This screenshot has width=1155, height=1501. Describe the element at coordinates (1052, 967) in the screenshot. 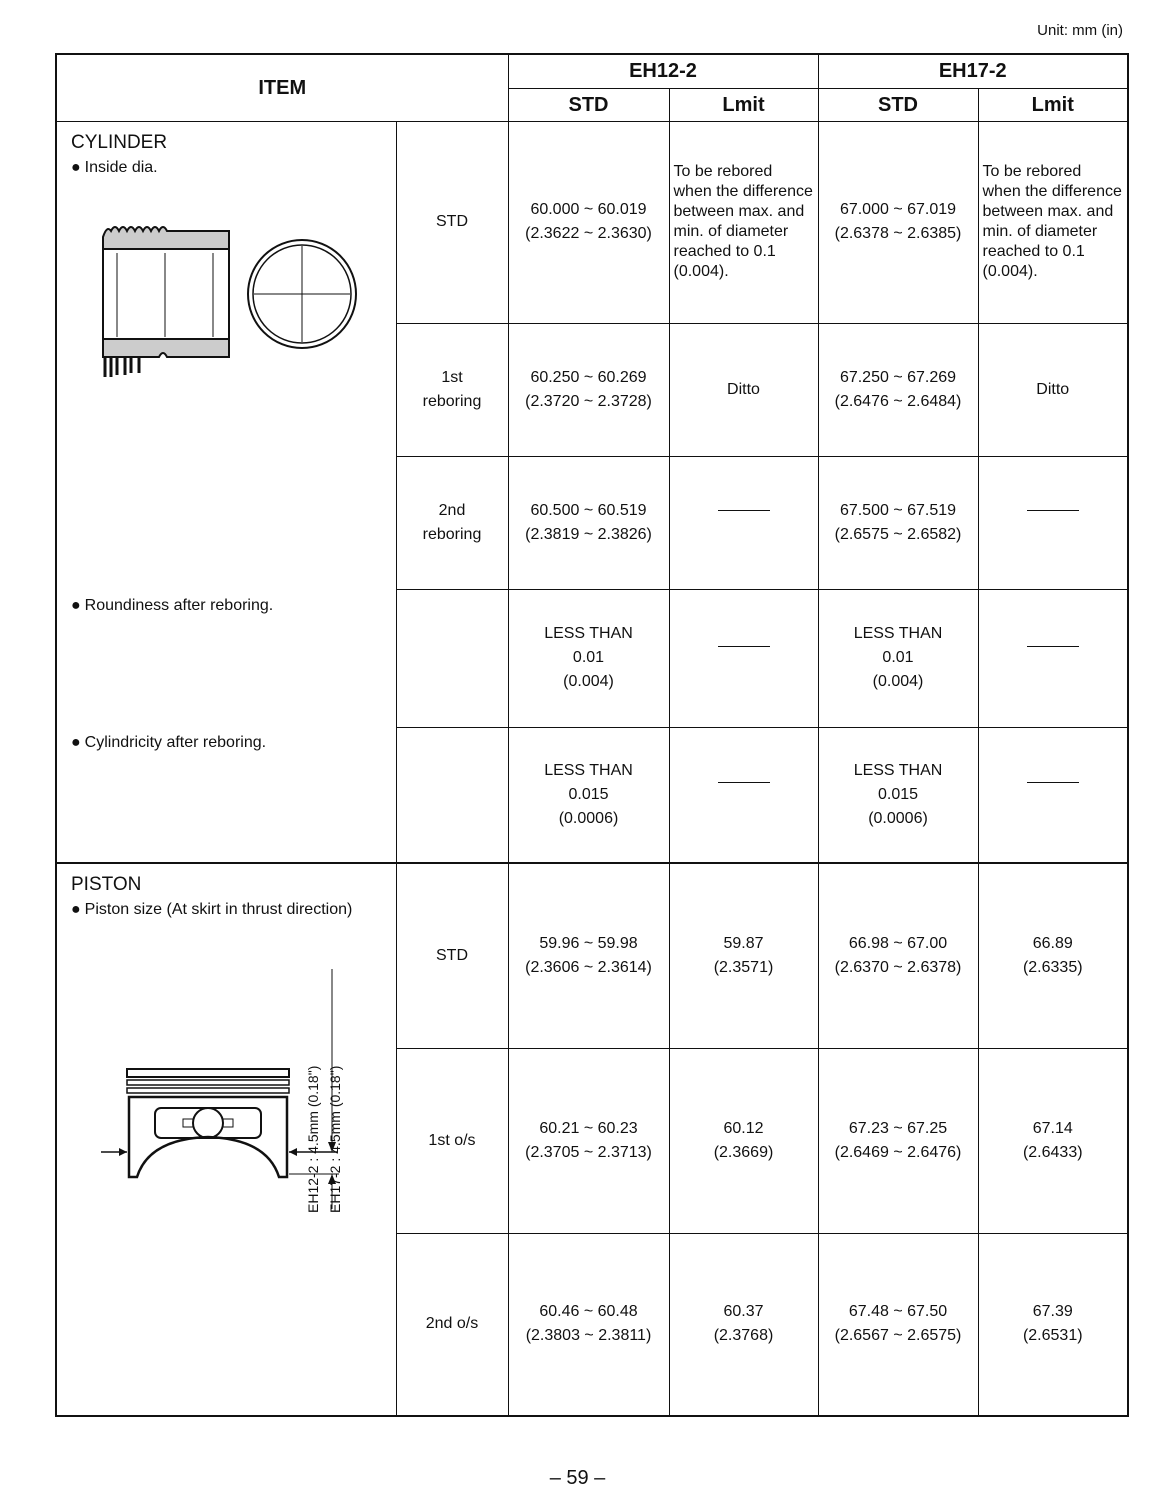

I see `value-in: (2.6335)` at that location.